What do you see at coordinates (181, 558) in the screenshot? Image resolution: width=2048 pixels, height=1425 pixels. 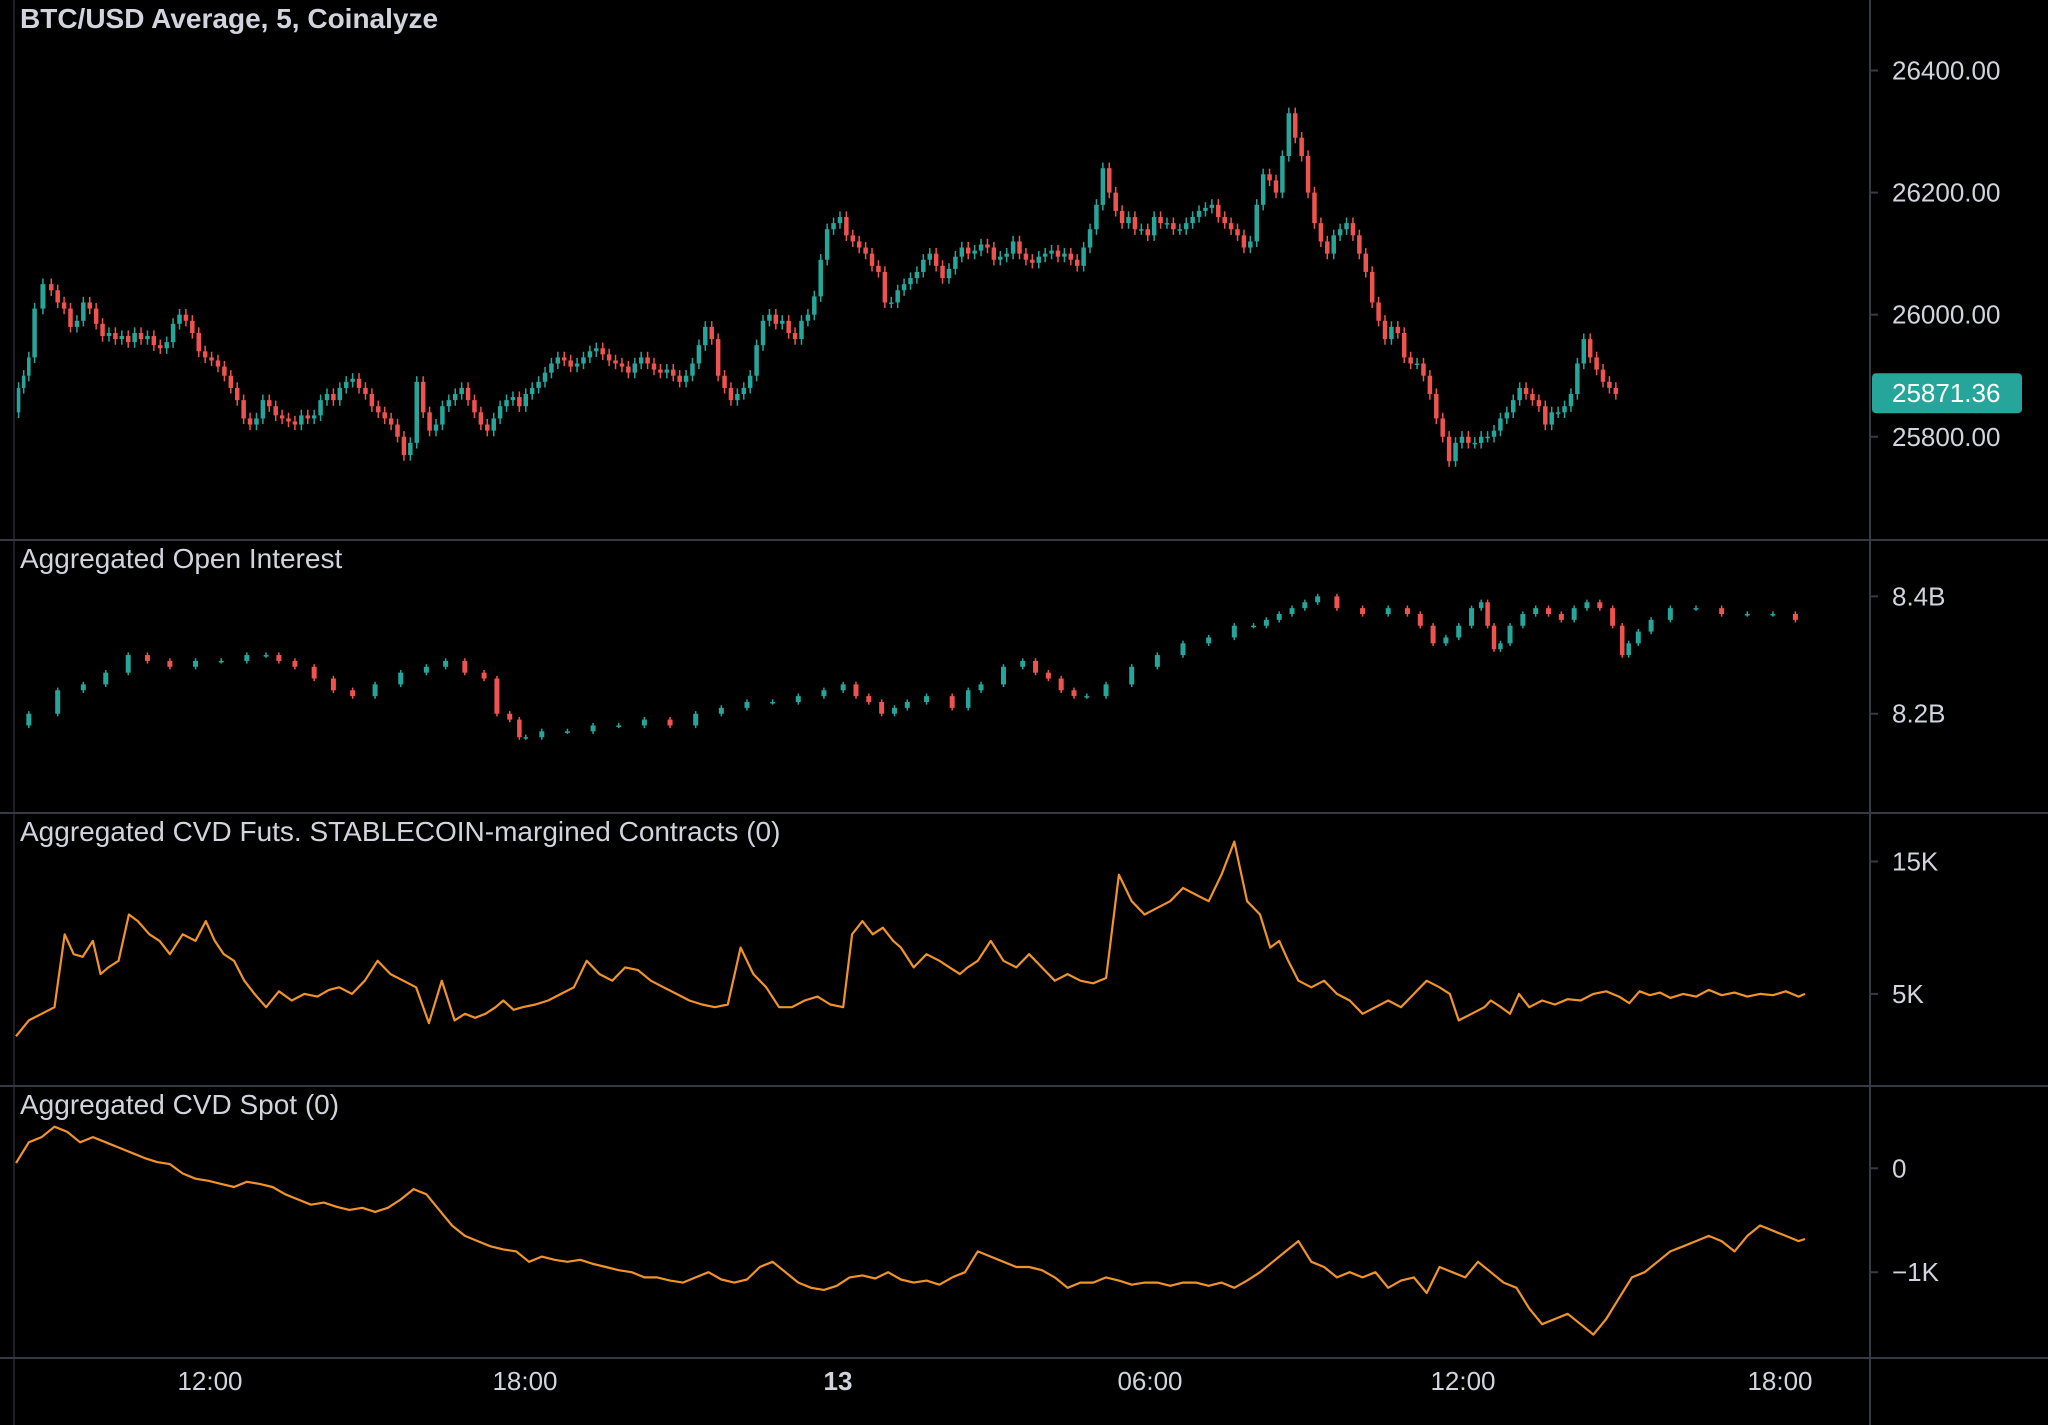 I see `pane-title: Aggregated Open Interest` at bounding box center [181, 558].